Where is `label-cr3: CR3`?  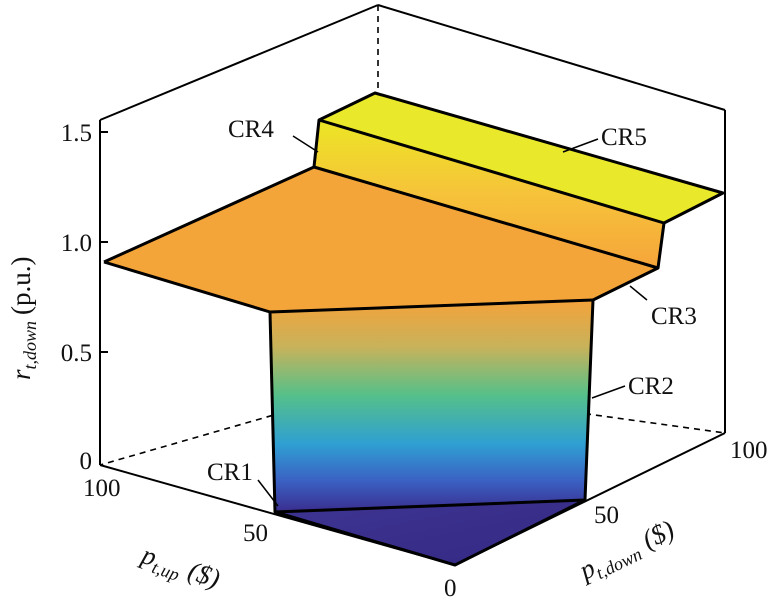 label-cr3: CR3 is located at coordinates (674, 316).